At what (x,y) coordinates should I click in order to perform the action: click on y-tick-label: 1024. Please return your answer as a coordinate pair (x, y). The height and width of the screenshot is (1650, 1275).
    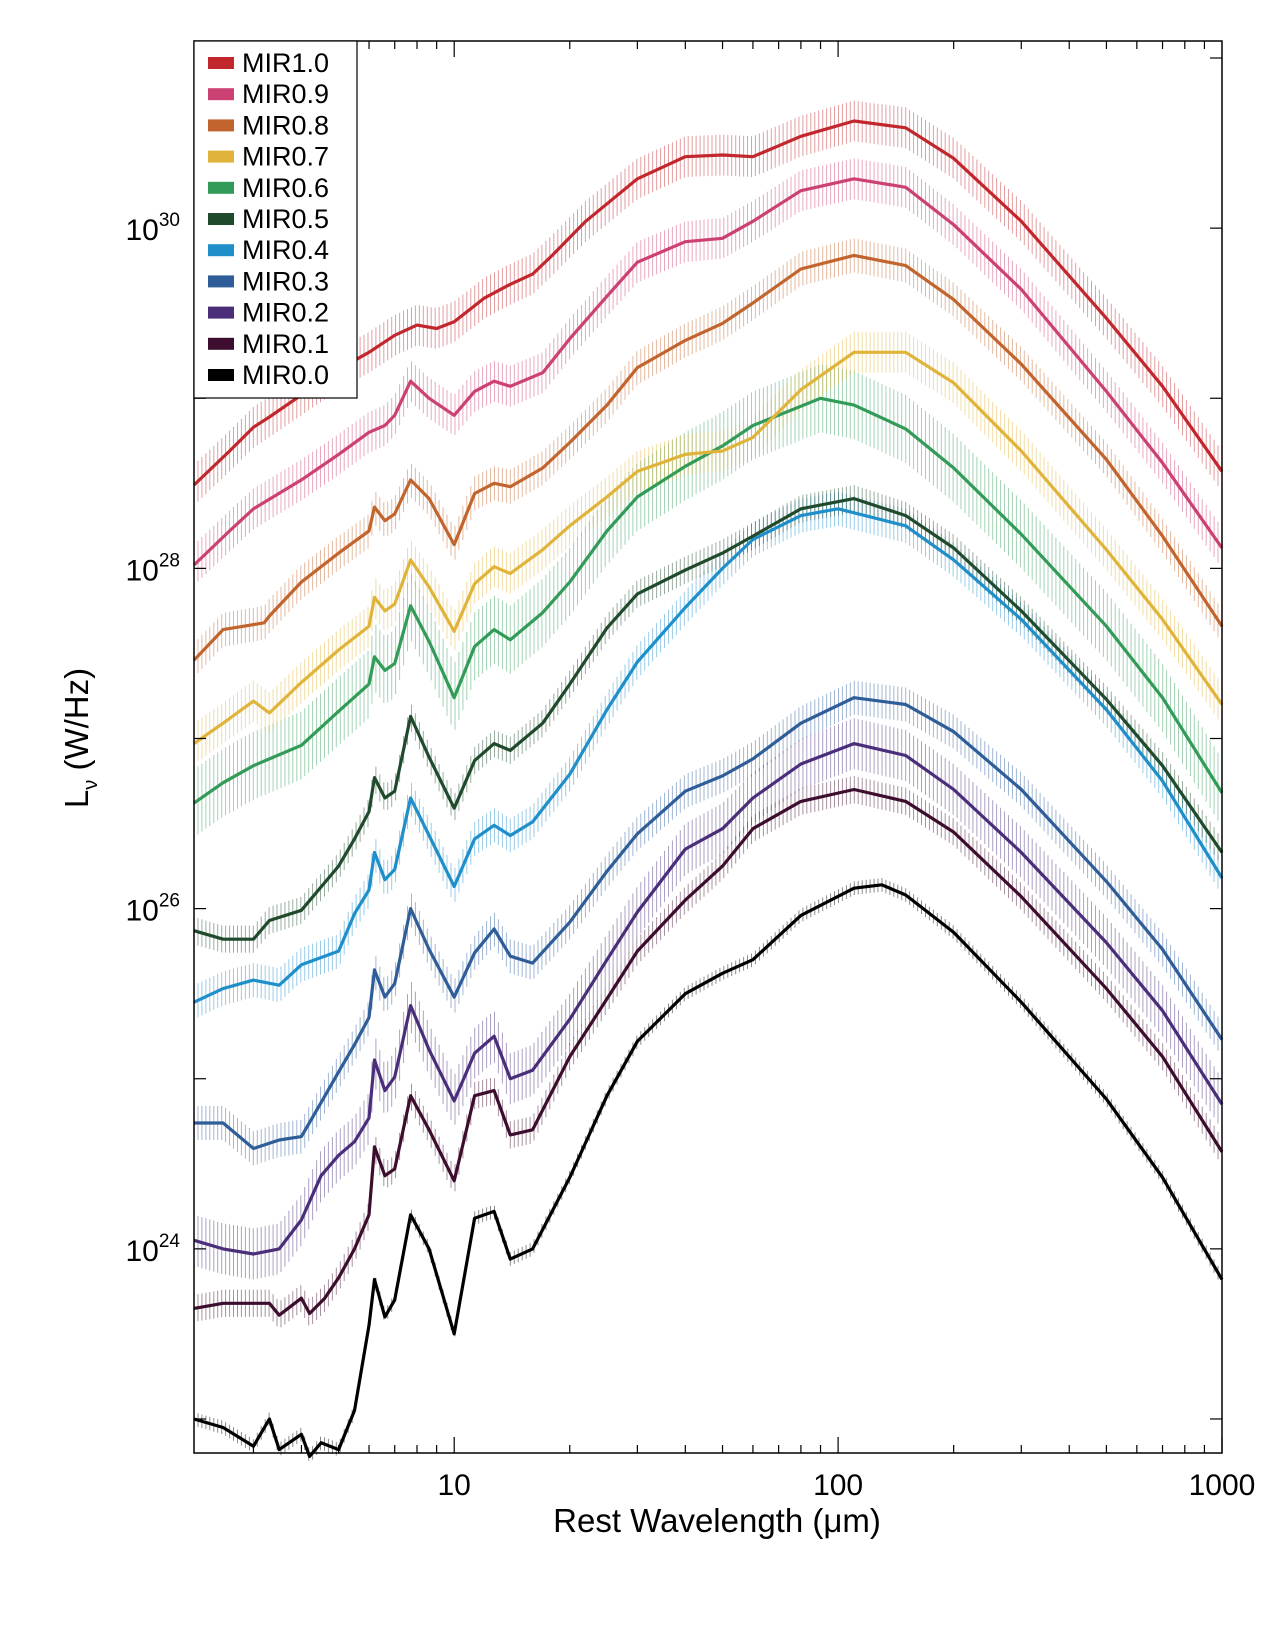
    Looking at the image, I should click on (152, 1249).